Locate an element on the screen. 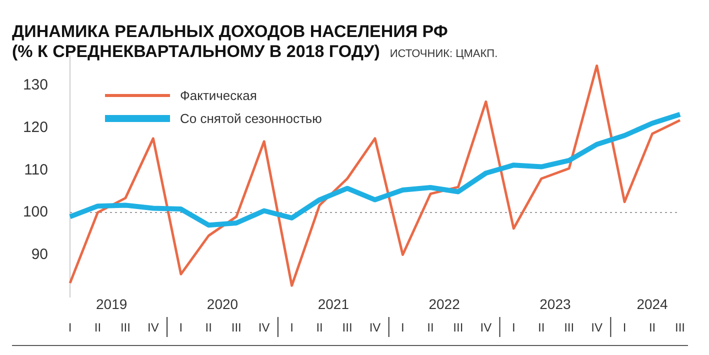 The height and width of the screenshot is (355, 709). annotation: 2024 is located at coordinates (652, 304).